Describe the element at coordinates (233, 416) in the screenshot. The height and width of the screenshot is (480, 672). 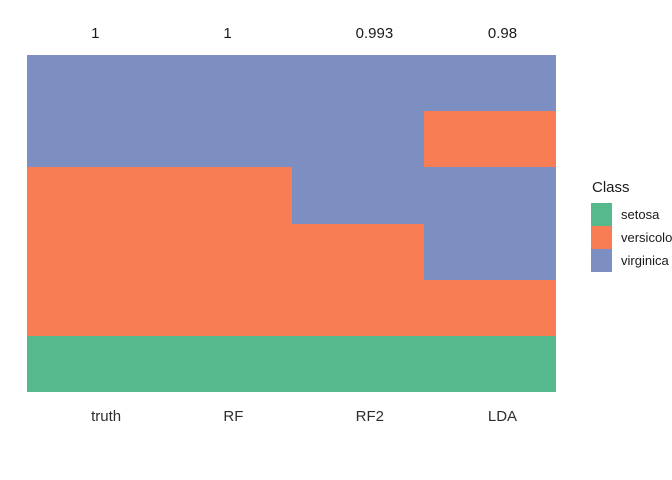
I see `x-axis-label-rf: RF` at that location.